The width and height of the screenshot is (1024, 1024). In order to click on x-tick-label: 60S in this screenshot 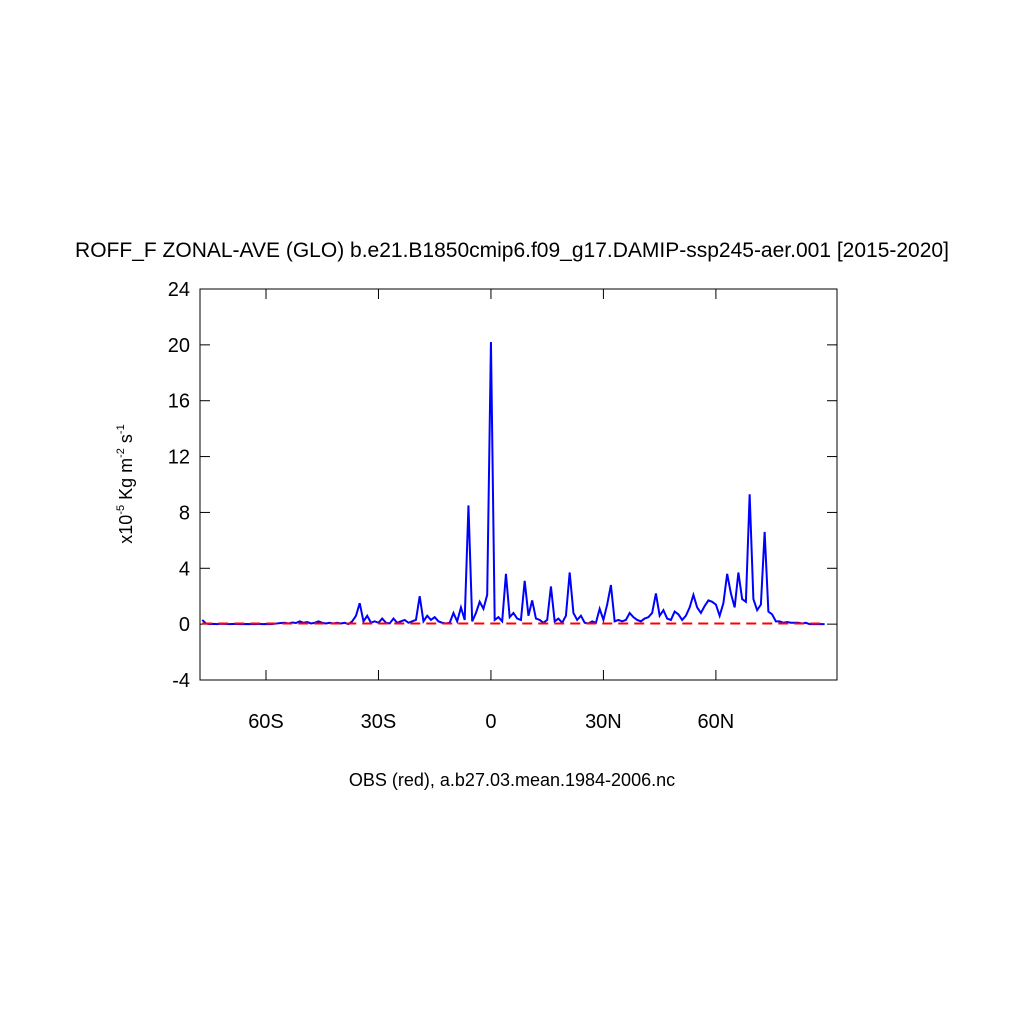, I will do `click(266, 722)`.